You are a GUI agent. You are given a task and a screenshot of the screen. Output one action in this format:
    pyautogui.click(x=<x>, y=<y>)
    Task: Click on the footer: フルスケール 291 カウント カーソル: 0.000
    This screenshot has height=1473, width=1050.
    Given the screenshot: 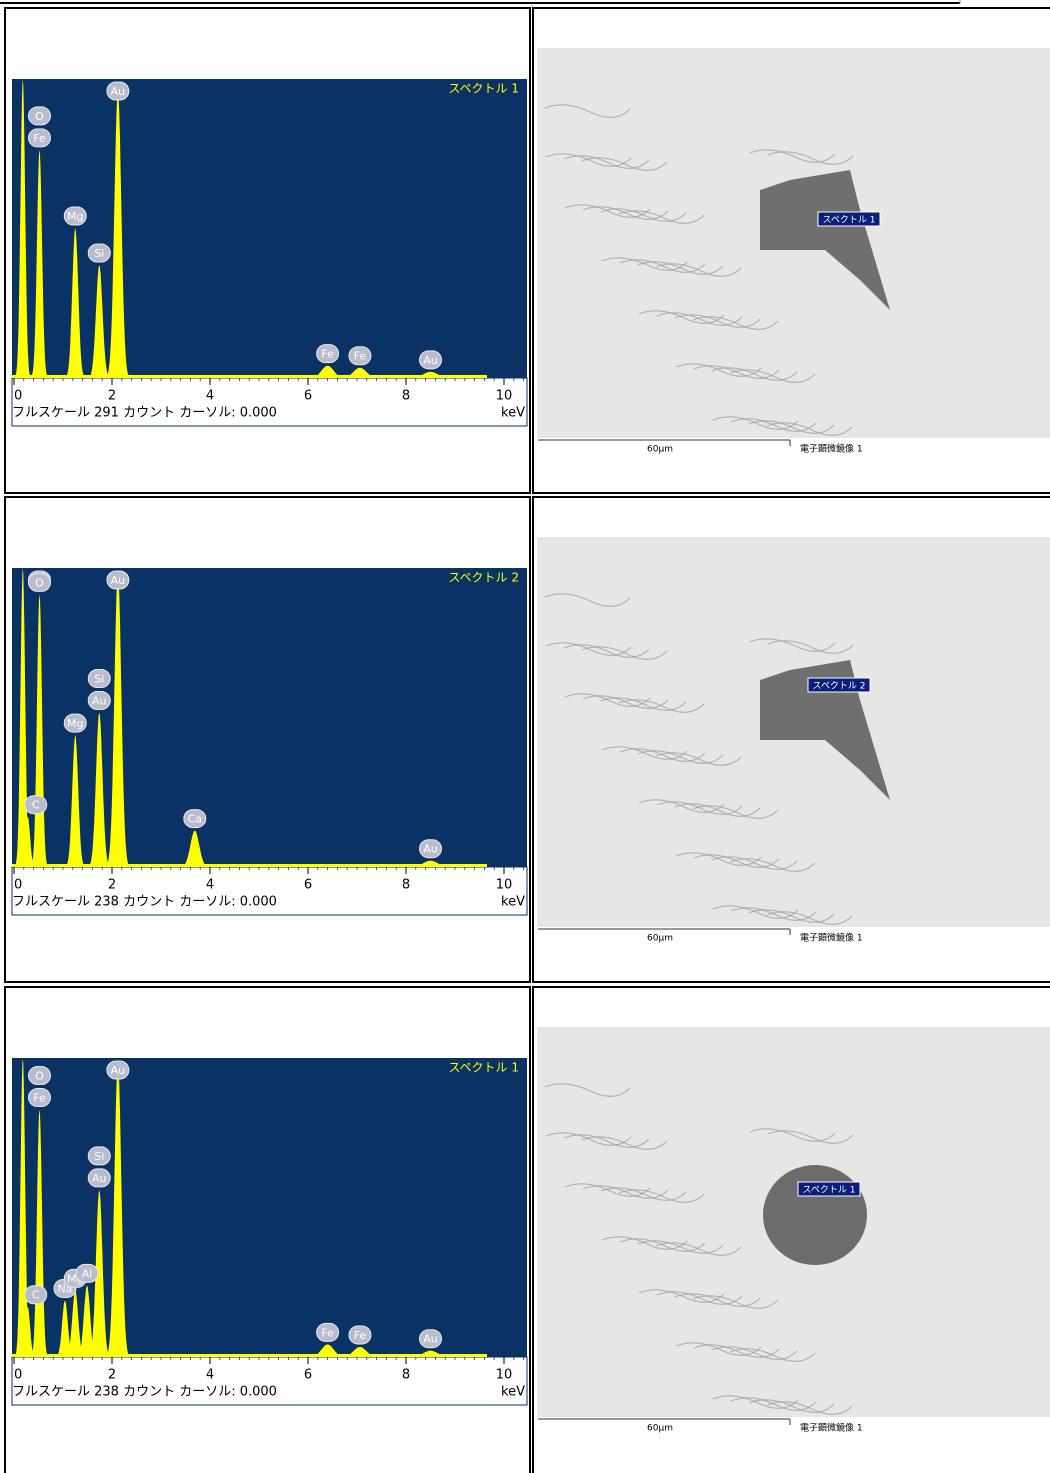 What is the action you would take?
    pyautogui.click(x=144, y=413)
    